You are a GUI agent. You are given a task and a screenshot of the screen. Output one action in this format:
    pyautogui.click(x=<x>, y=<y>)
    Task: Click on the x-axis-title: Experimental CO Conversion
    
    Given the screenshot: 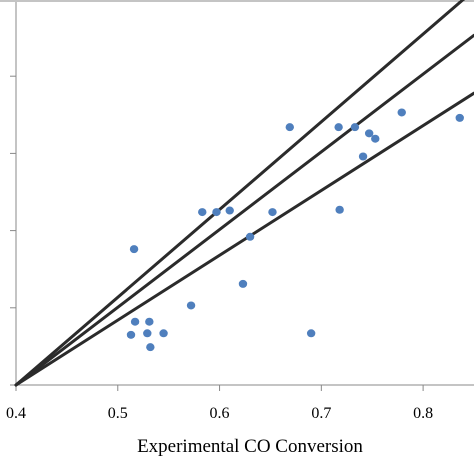 What is the action you would take?
    pyautogui.click(x=250, y=446)
    